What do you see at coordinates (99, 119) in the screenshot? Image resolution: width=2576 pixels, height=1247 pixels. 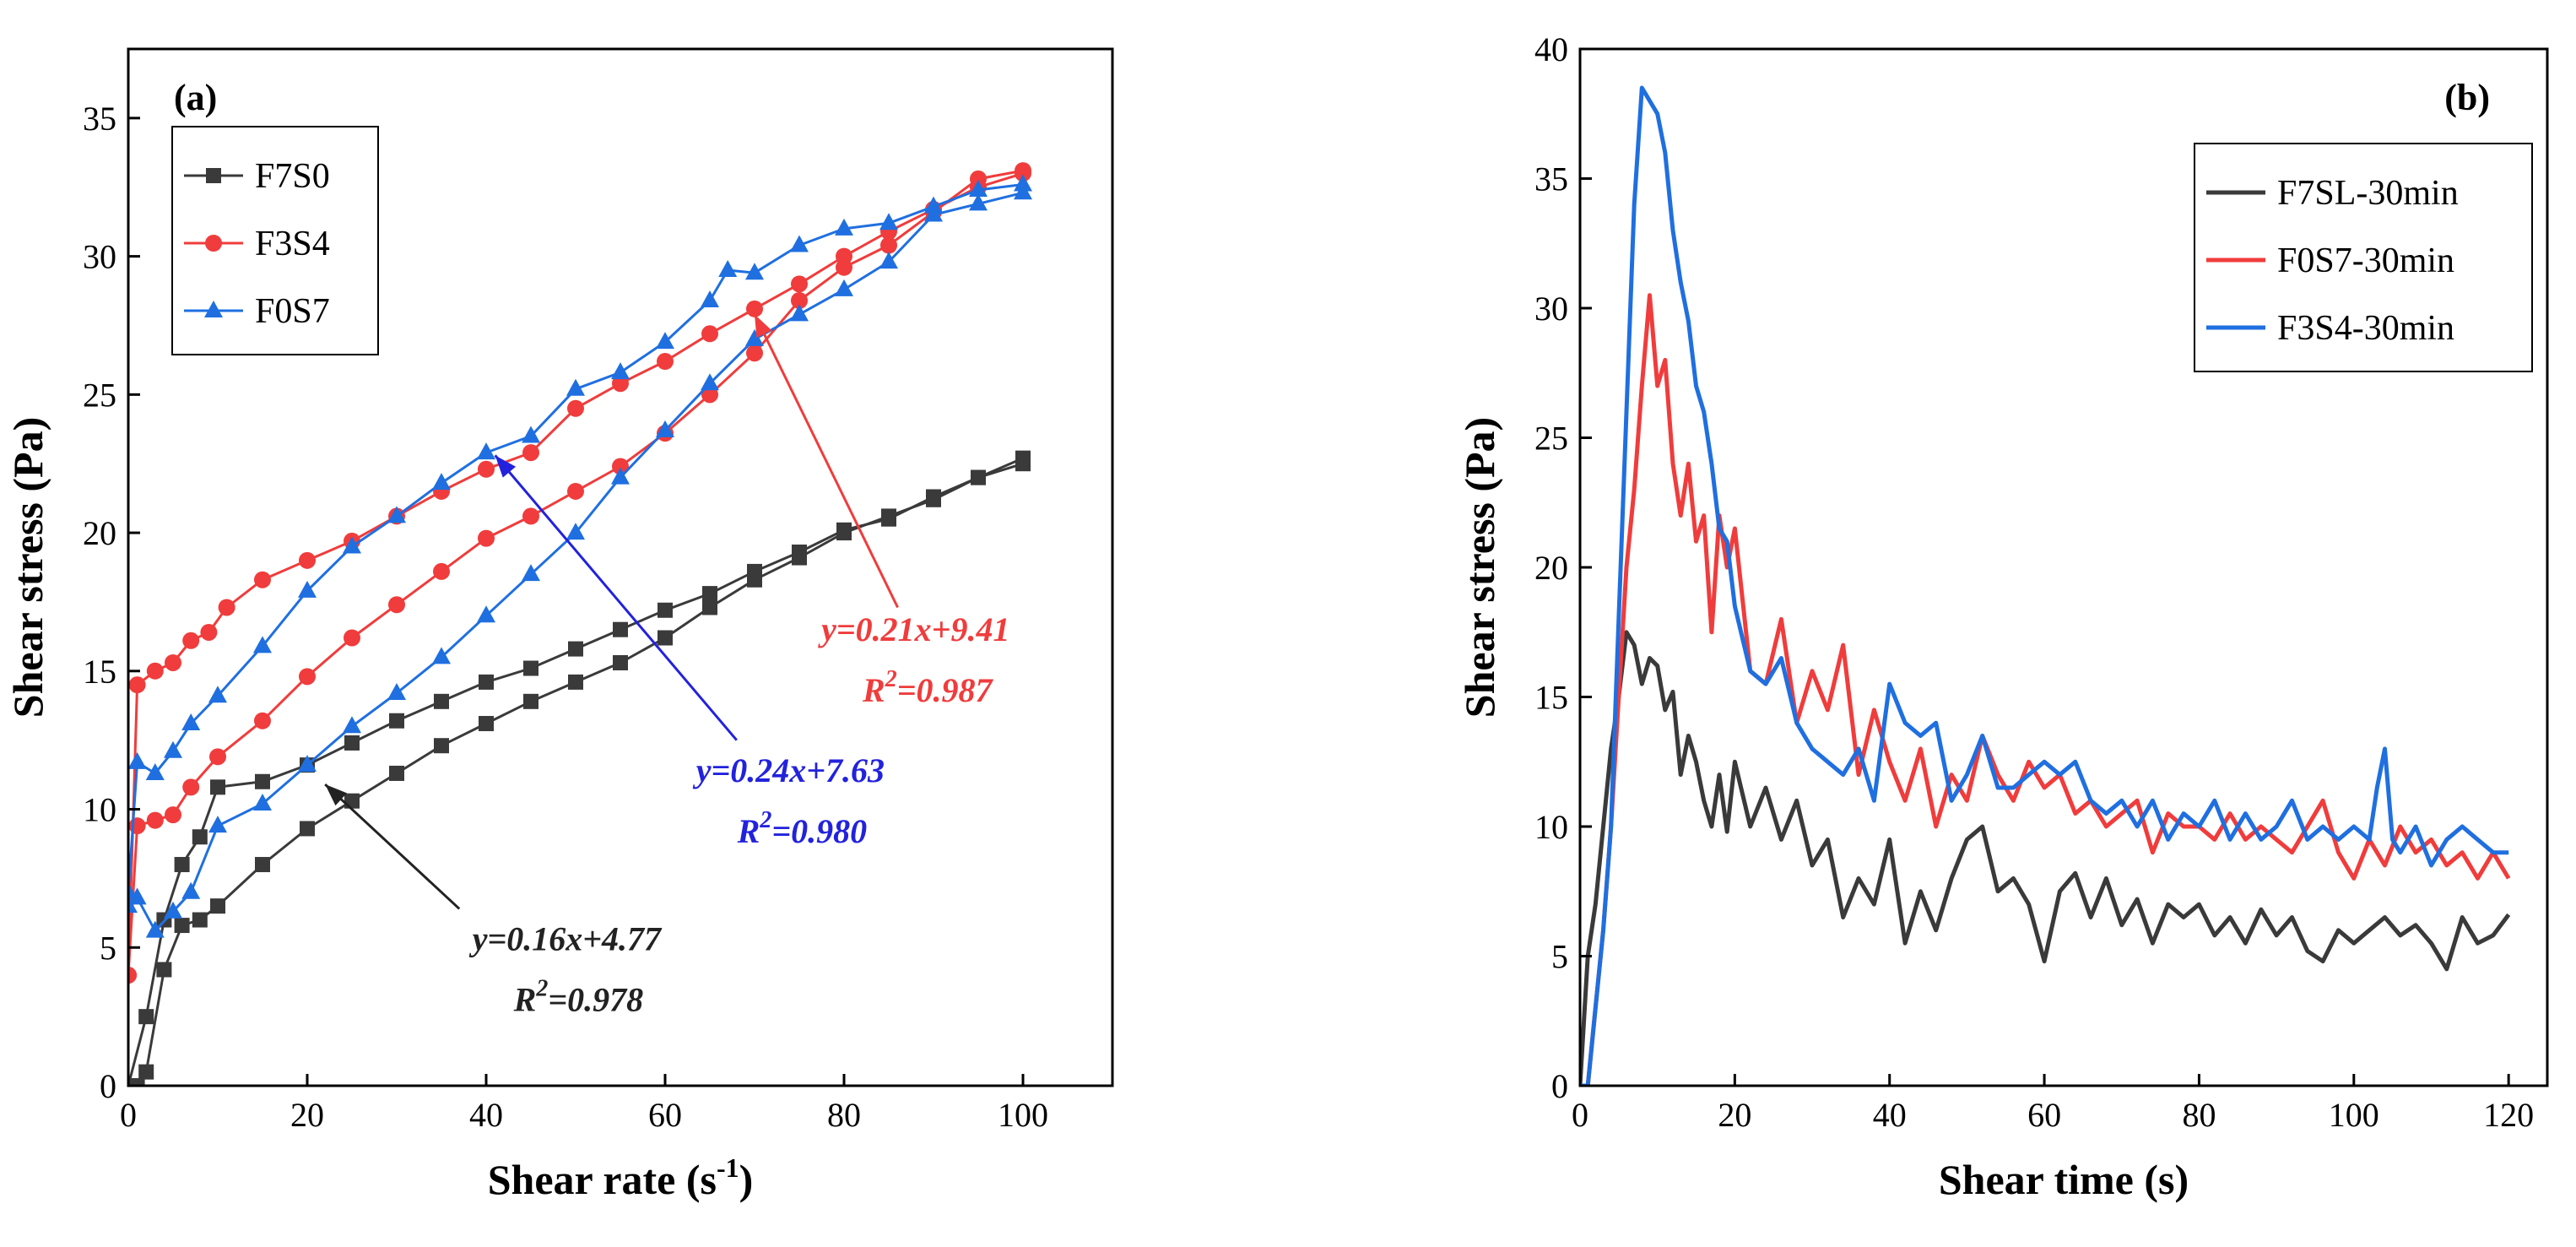 I see `y-tick-label: 35` at bounding box center [99, 119].